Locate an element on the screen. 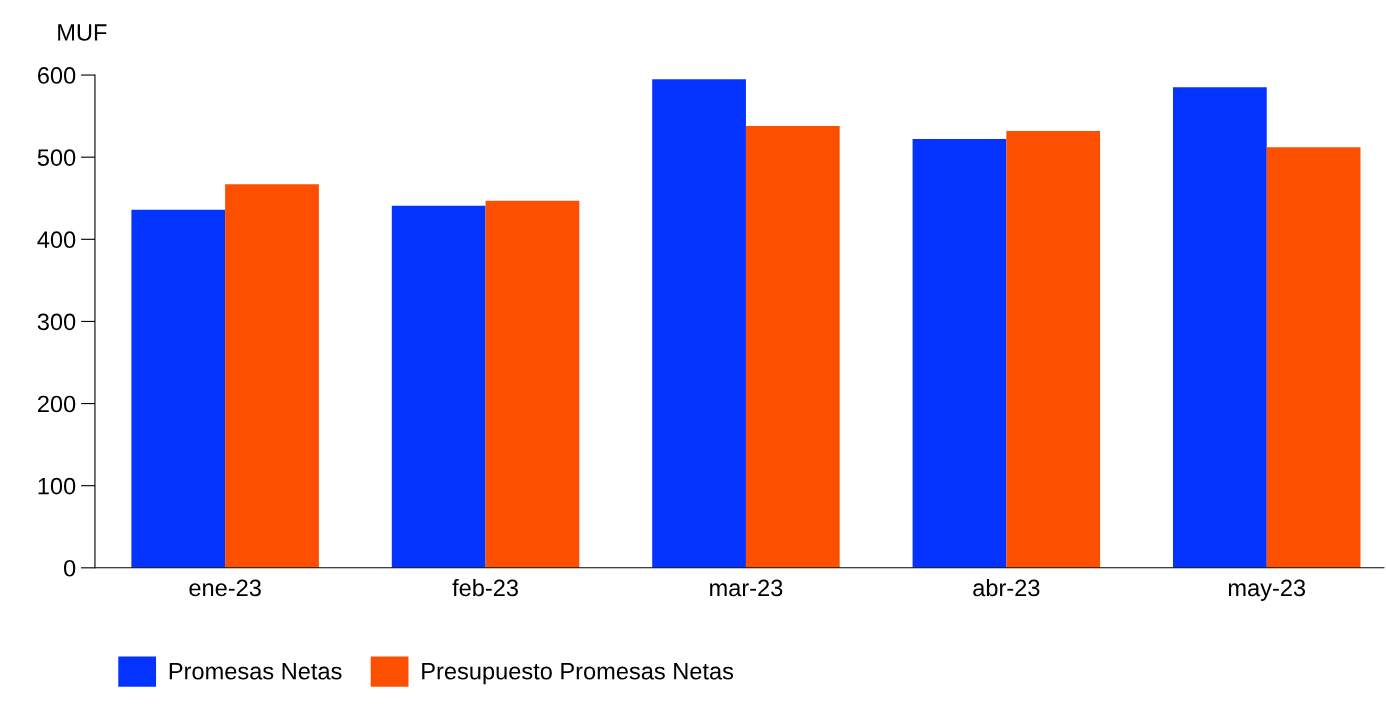  y-tick-label: 200 is located at coordinates (56, 404).